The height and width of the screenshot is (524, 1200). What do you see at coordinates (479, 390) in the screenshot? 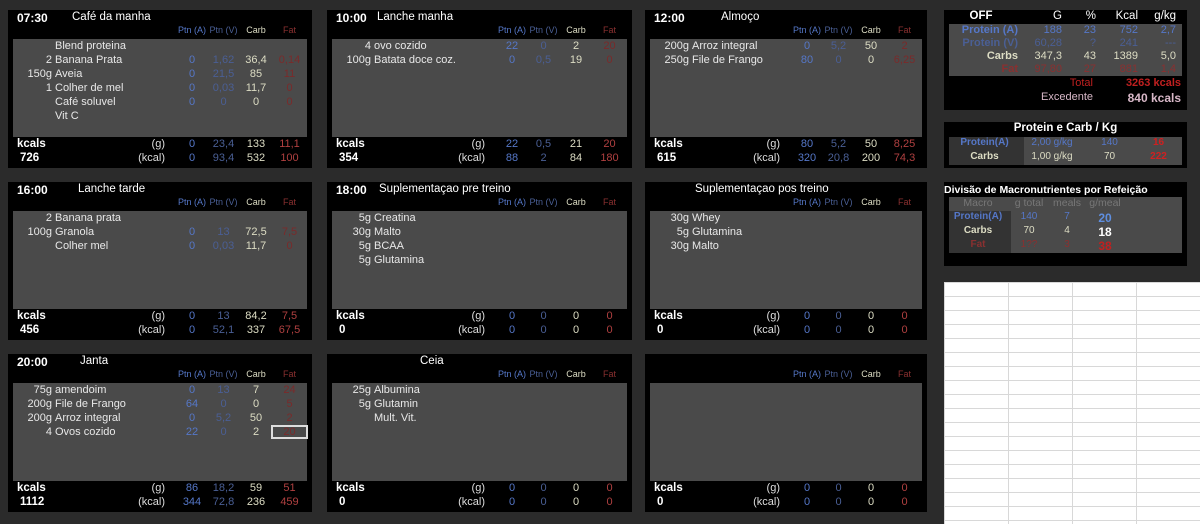
I see `food-row: 25g Albumina` at bounding box center [479, 390].